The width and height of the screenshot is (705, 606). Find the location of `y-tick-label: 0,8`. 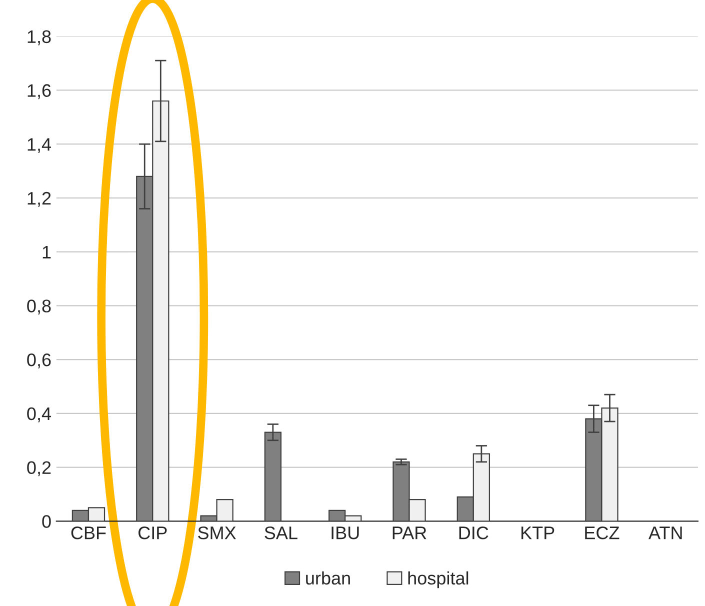

y-tick-label: 0,8 is located at coordinates (39, 307).